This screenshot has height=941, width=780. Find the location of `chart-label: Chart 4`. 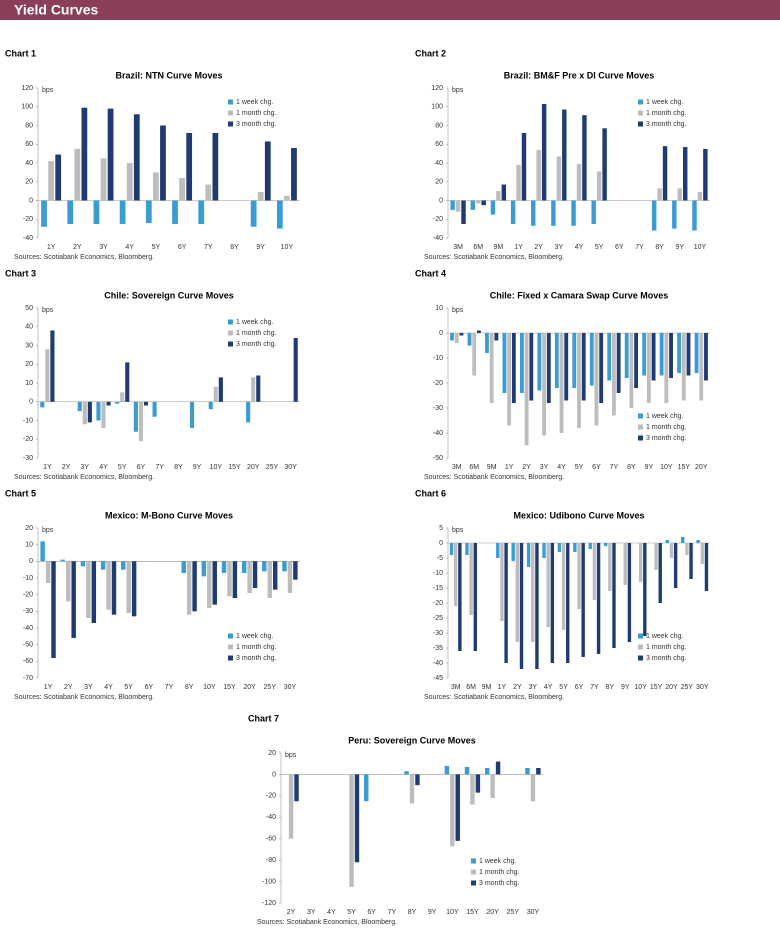

chart-label: Chart 4 is located at coordinates (430, 273).